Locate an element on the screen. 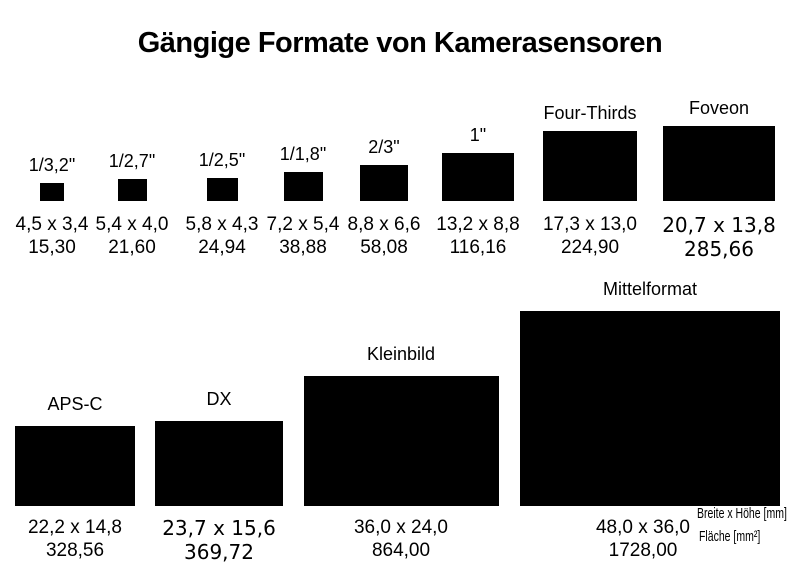  sensor-label: 1/2,7" is located at coordinates (132, 161).